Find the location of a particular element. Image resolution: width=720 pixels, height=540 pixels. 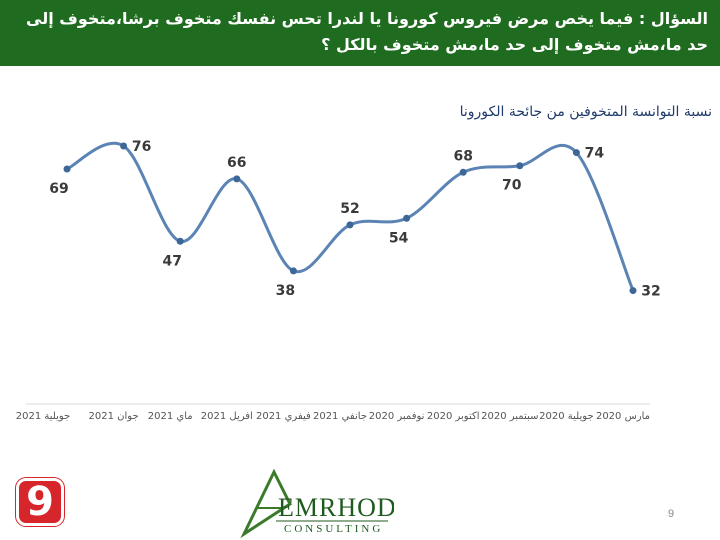

data-label: 38 is located at coordinates (285, 291).